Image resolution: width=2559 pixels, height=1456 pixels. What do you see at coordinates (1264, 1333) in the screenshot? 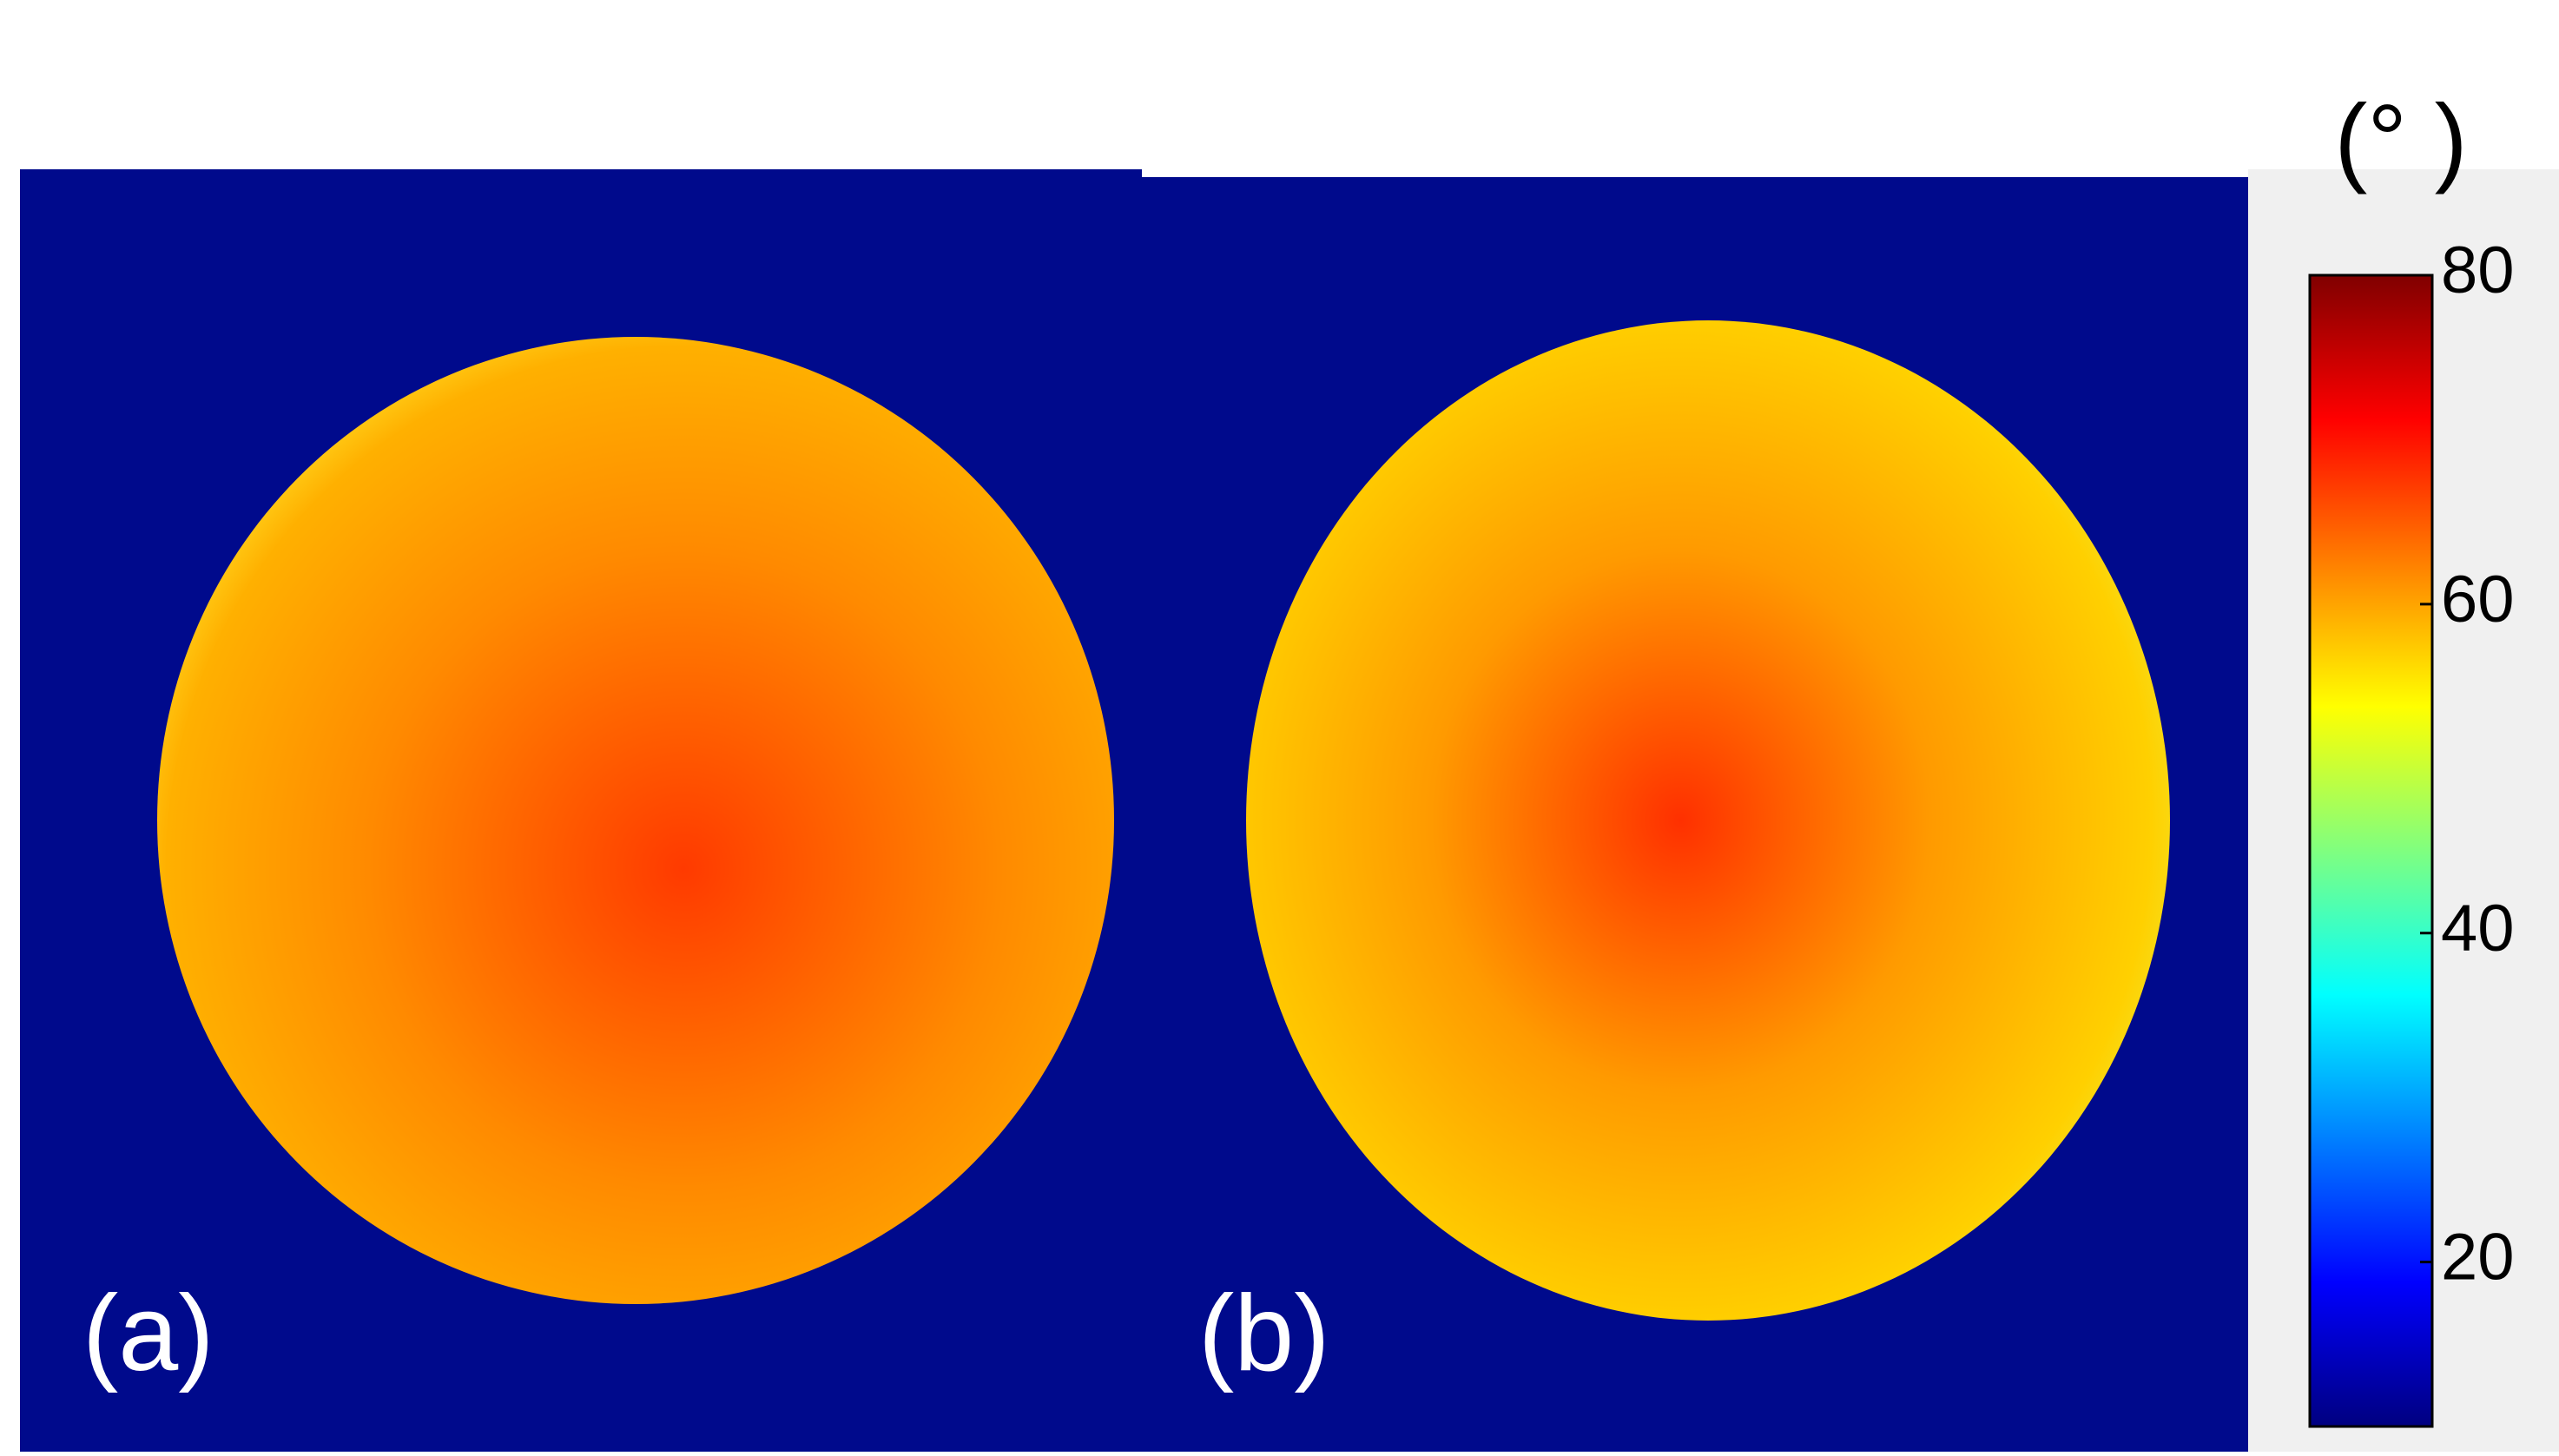
I see `panel-label: (b)` at bounding box center [1264, 1333].